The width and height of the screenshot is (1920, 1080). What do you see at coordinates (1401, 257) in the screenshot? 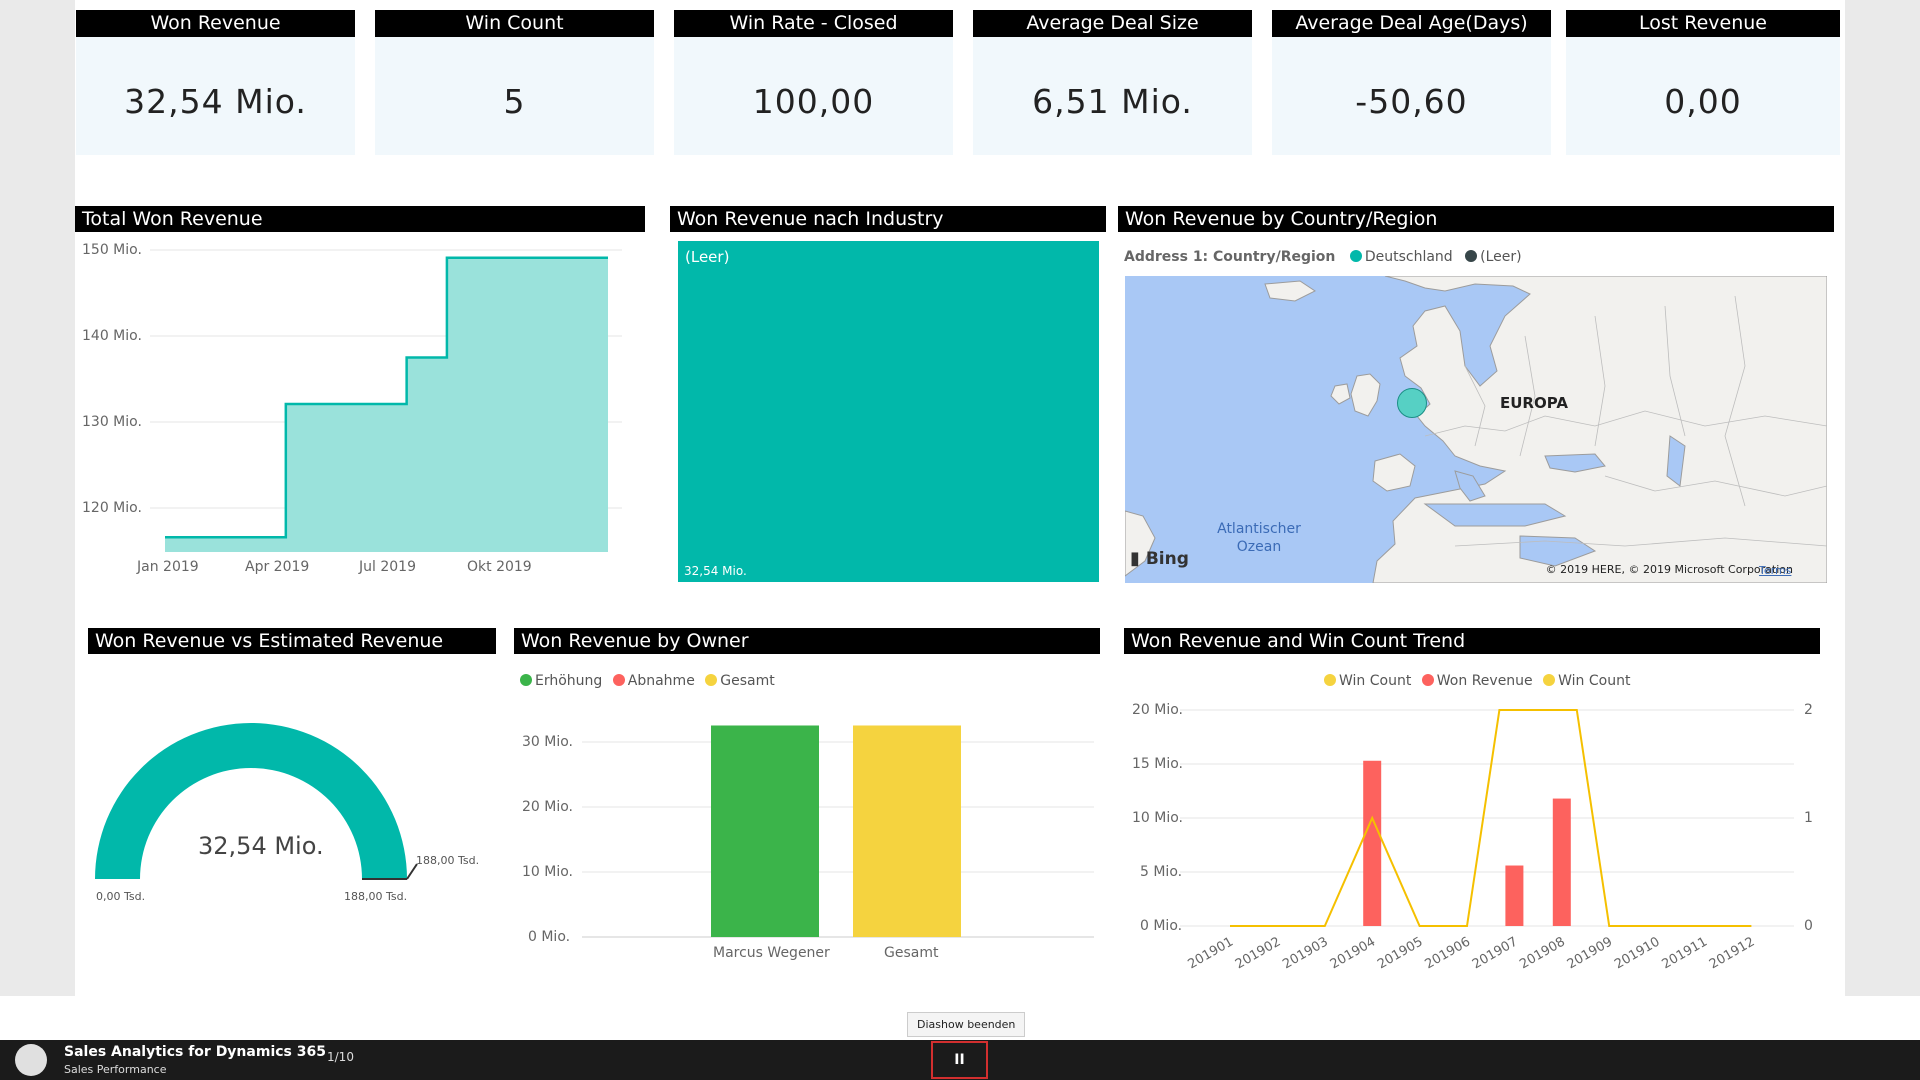
I see `legend-item-deutschland: Deutschland` at bounding box center [1401, 257].